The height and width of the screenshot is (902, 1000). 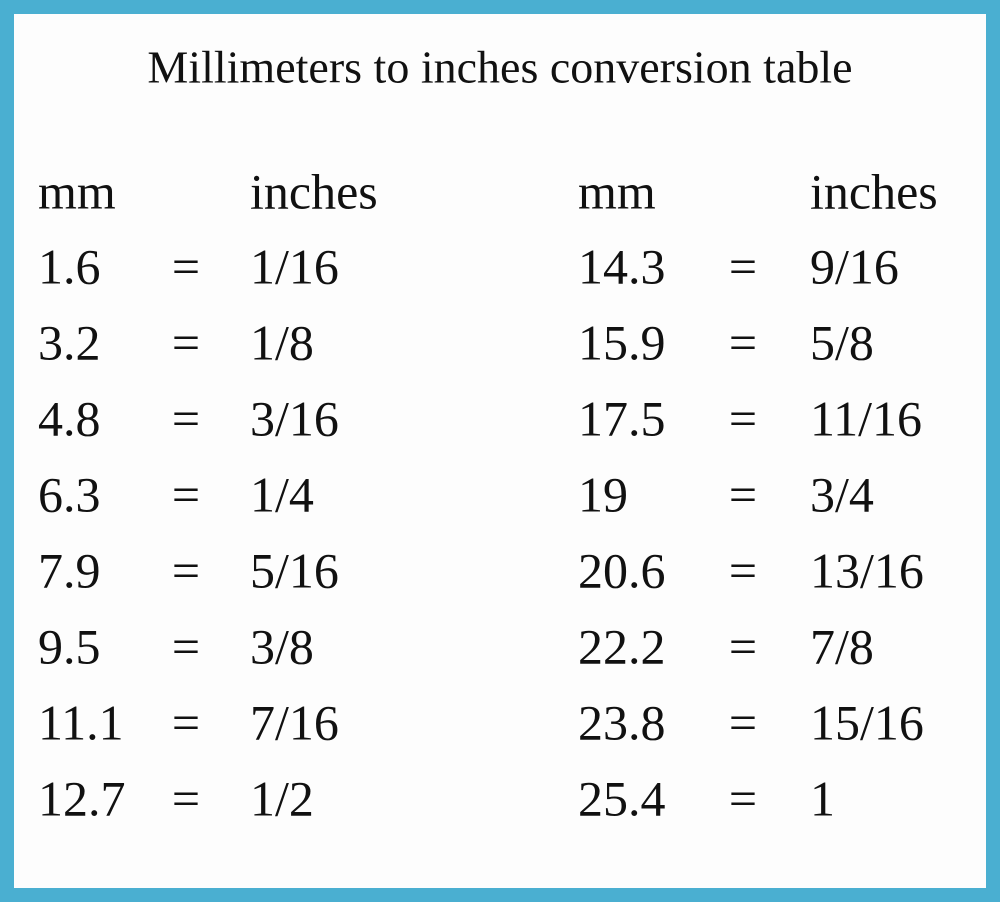 What do you see at coordinates (81, 722) in the screenshot?
I see `mm-value: 11.1` at bounding box center [81, 722].